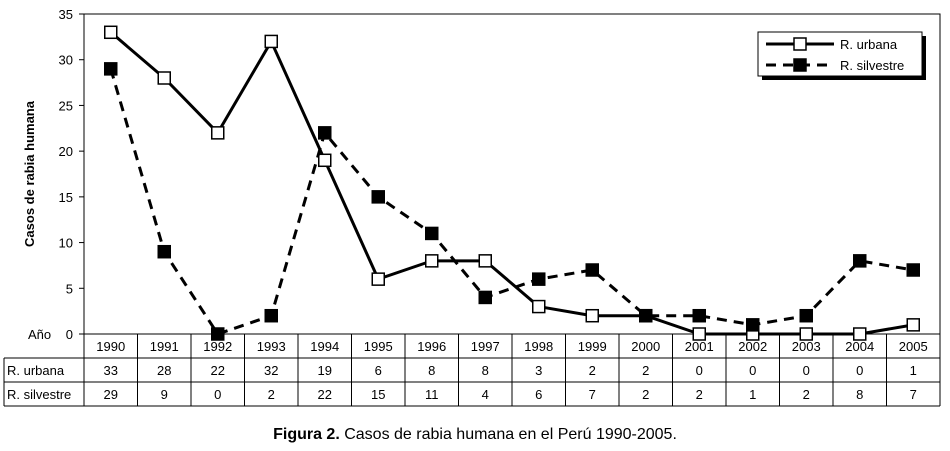 The height and width of the screenshot is (451, 950). What do you see at coordinates (485, 394) in the screenshot?
I see `table-cell-value: 4` at bounding box center [485, 394].